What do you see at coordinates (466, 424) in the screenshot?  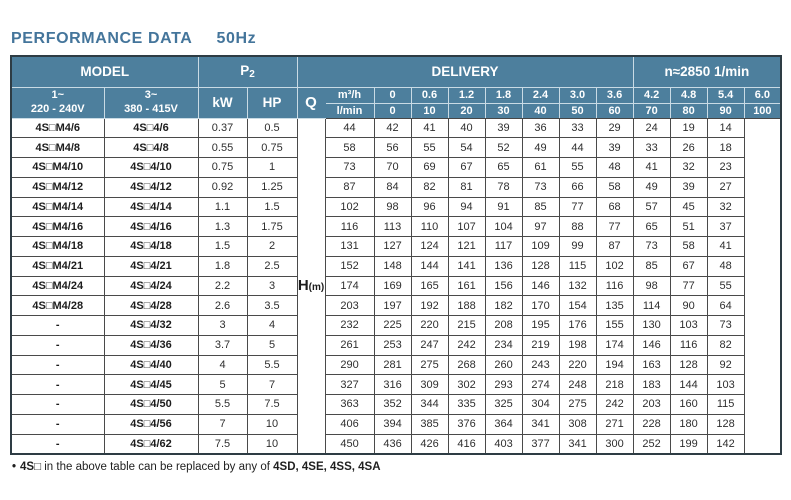 I see `head-value-cell: 376` at bounding box center [466, 424].